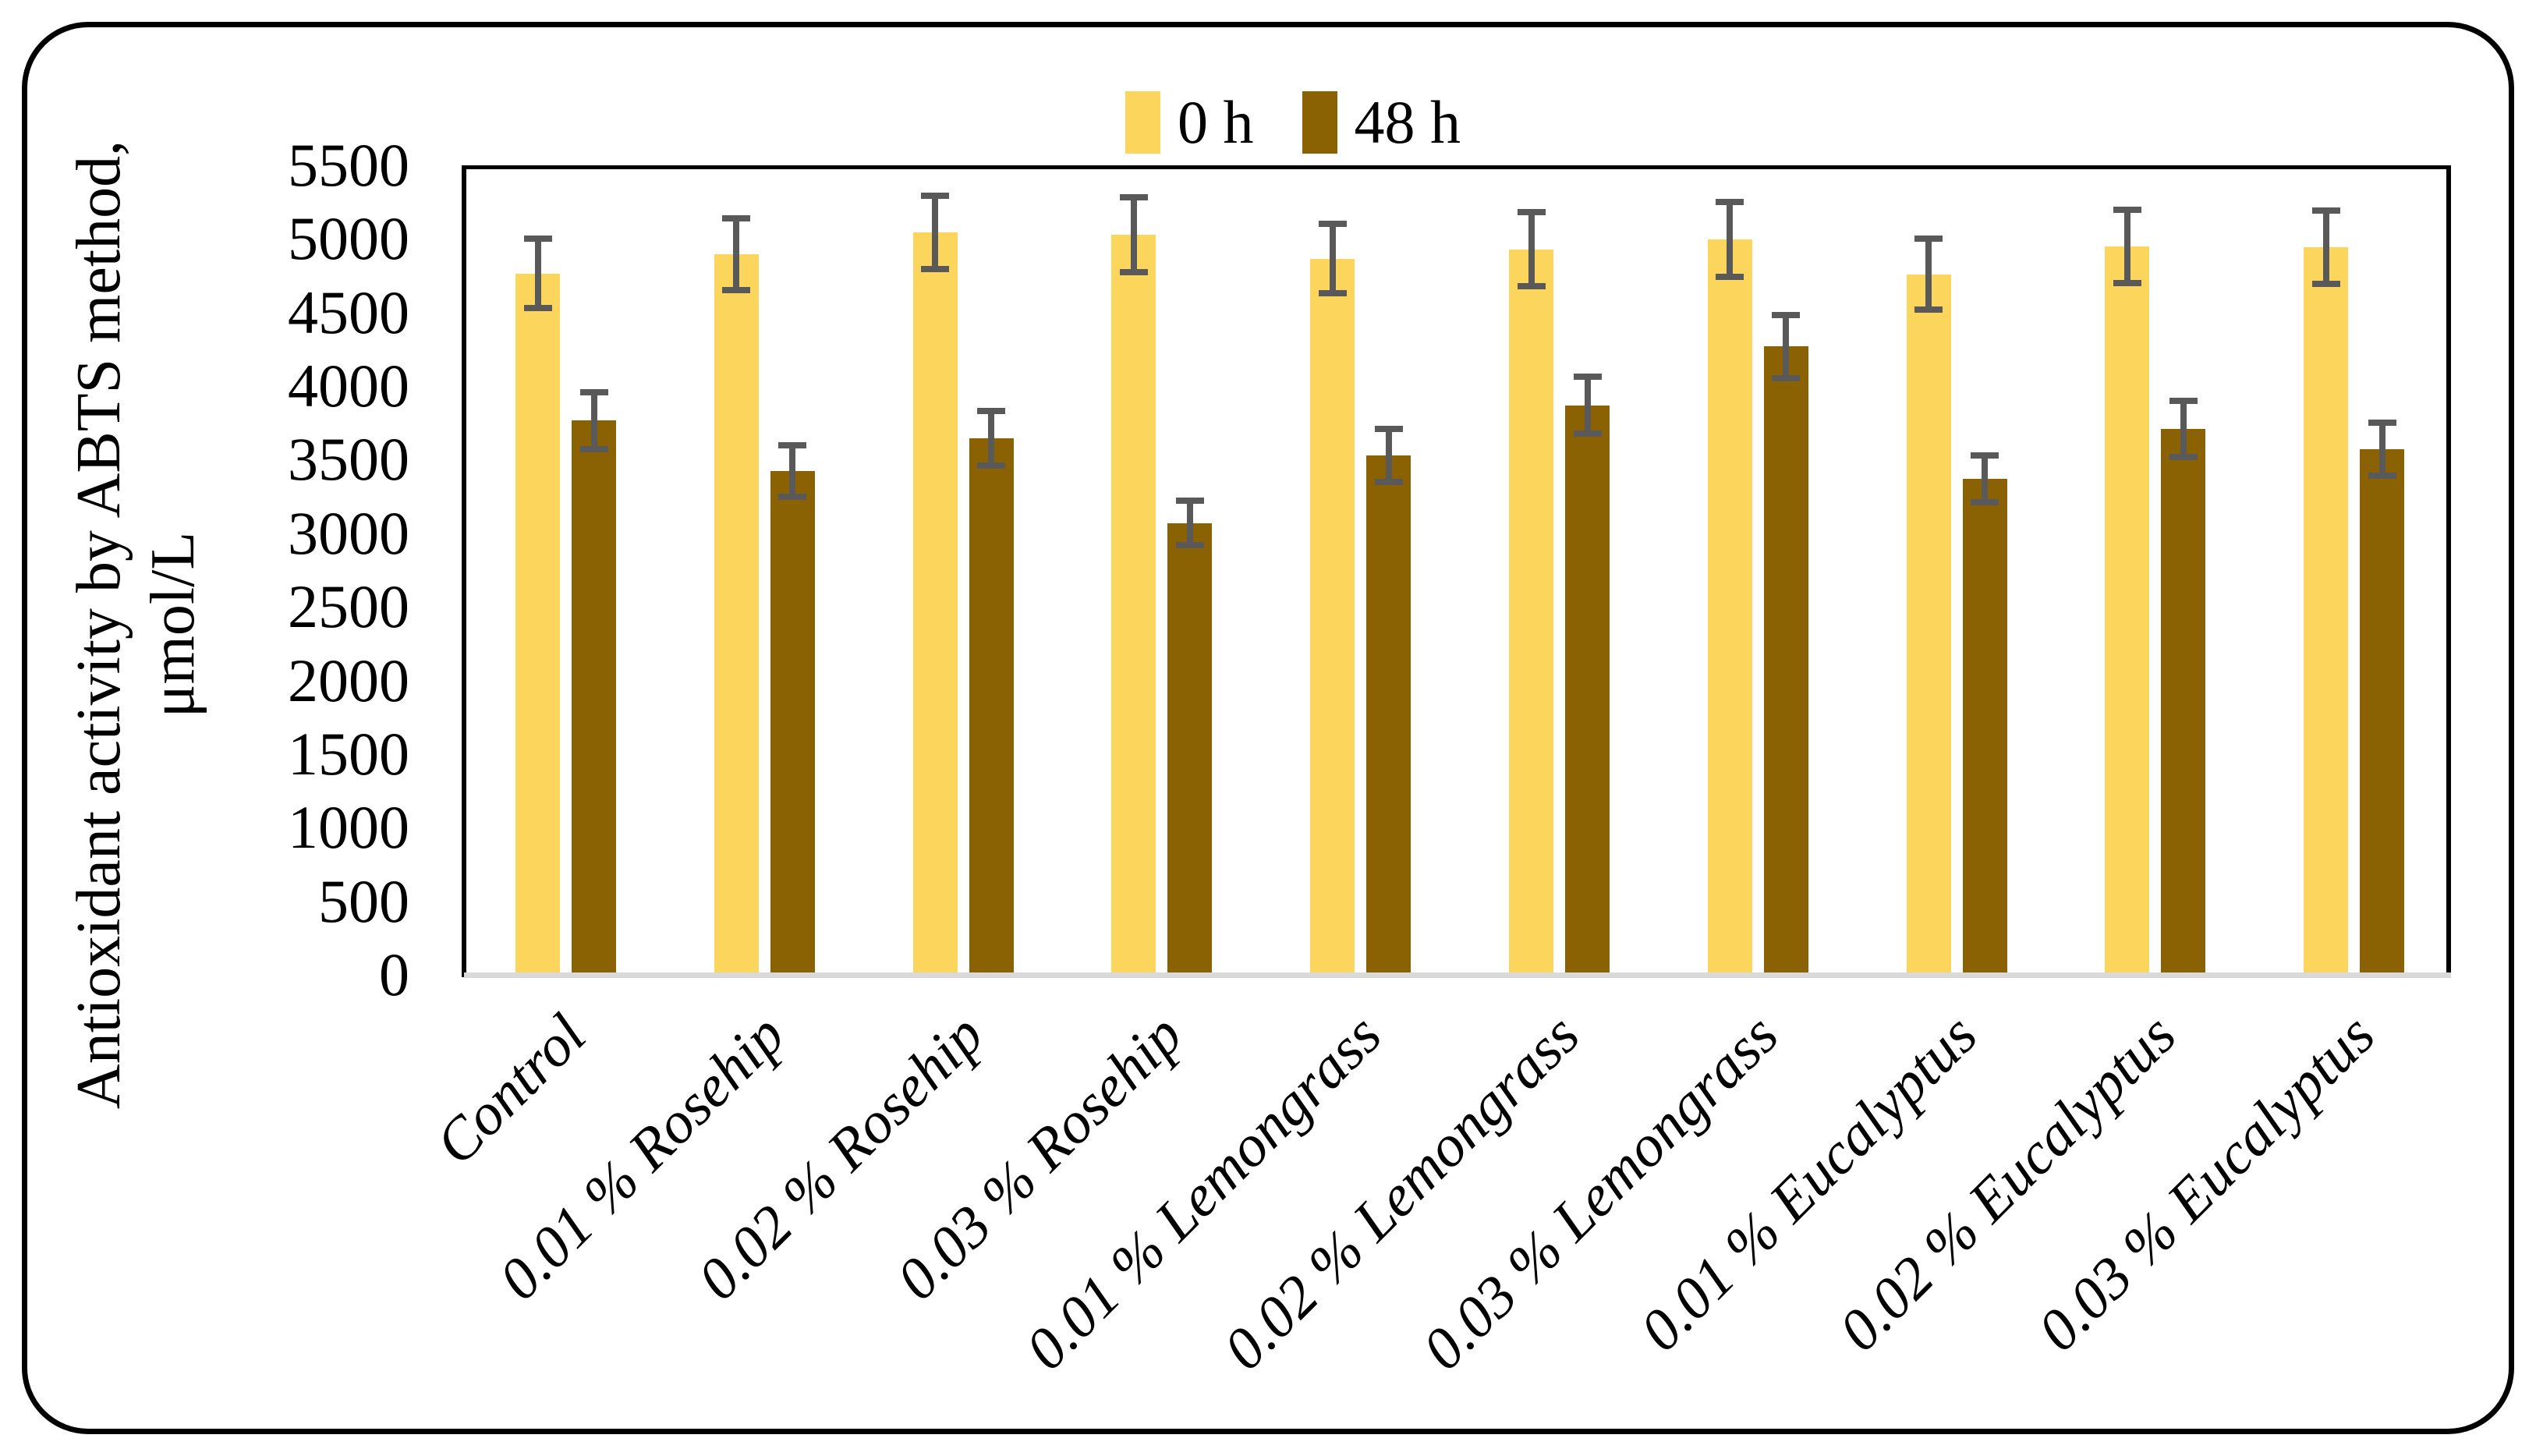  I want to click on error-bar-line-48-h-control, so click(593, 421).